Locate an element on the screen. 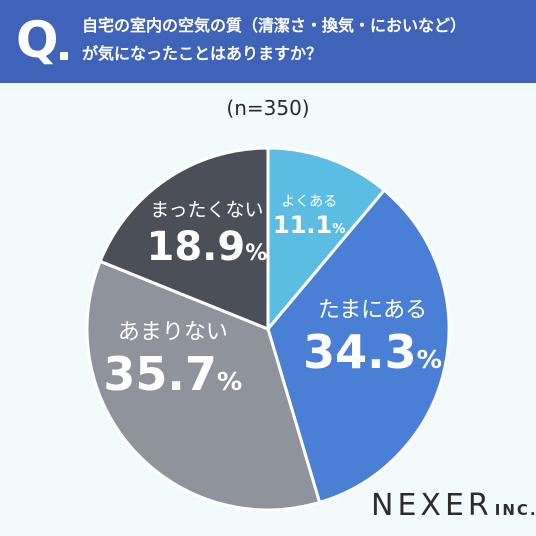 The height and width of the screenshot is (536, 536). sample-size: (n=350) is located at coordinates (268, 108).